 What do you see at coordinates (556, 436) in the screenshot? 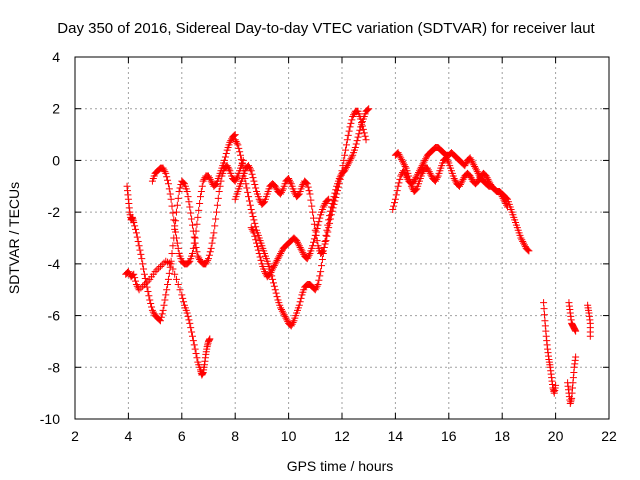
I see `x-tick-label: 20` at bounding box center [556, 436].